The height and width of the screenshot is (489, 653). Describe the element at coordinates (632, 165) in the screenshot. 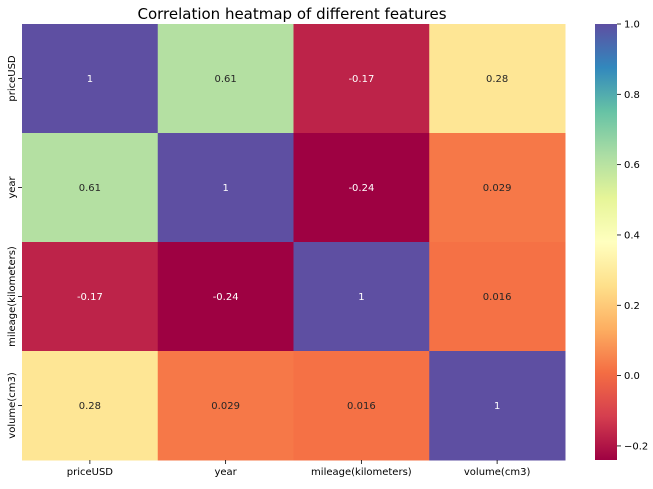

I see `colorbar-tick-label: 0.6` at that location.